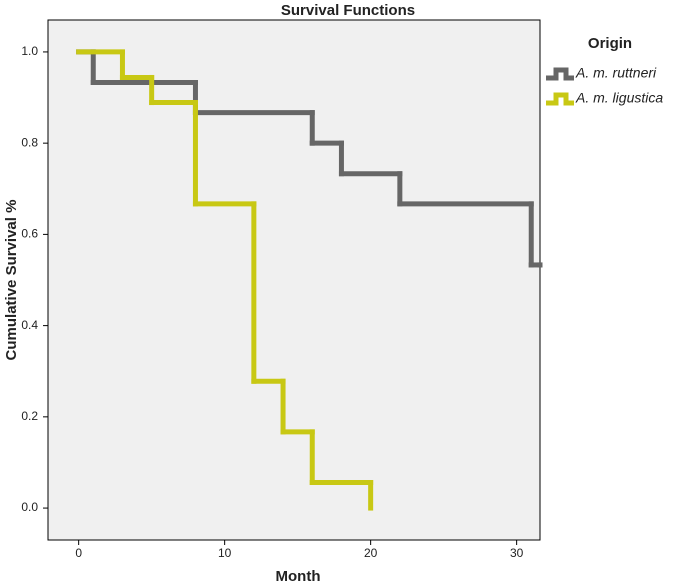  Describe the element at coordinates (619, 98) in the screenshot. I see `legend-label: A. m. ligustica` at that location.